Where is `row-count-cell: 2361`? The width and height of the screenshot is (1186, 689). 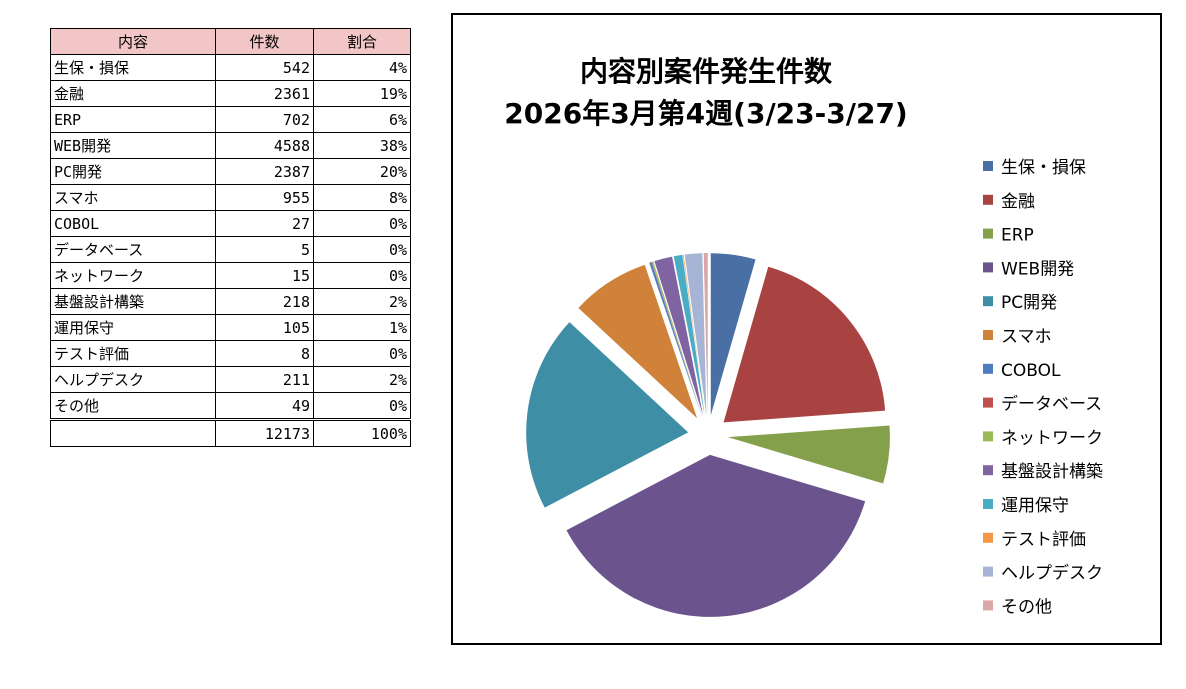
row-count-cell: 2361 is located at coordinates (264, 93).